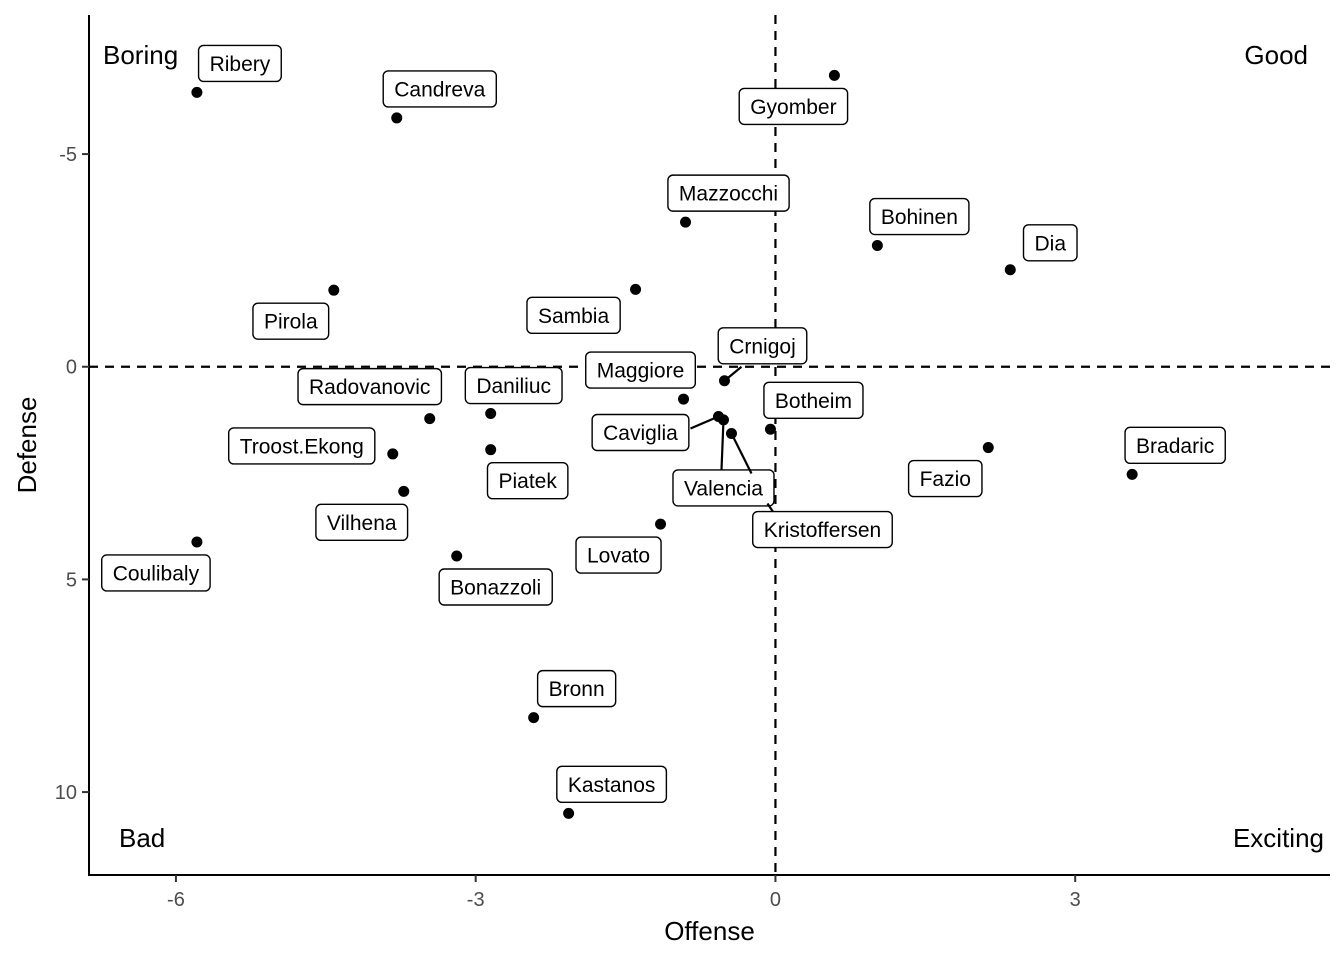 This screenshot has width=1344, height=960. What do you see at coordinates (709, 931) in the screenshot?
I see `x-axis-title: Offense` at bounding box center [709, 931].